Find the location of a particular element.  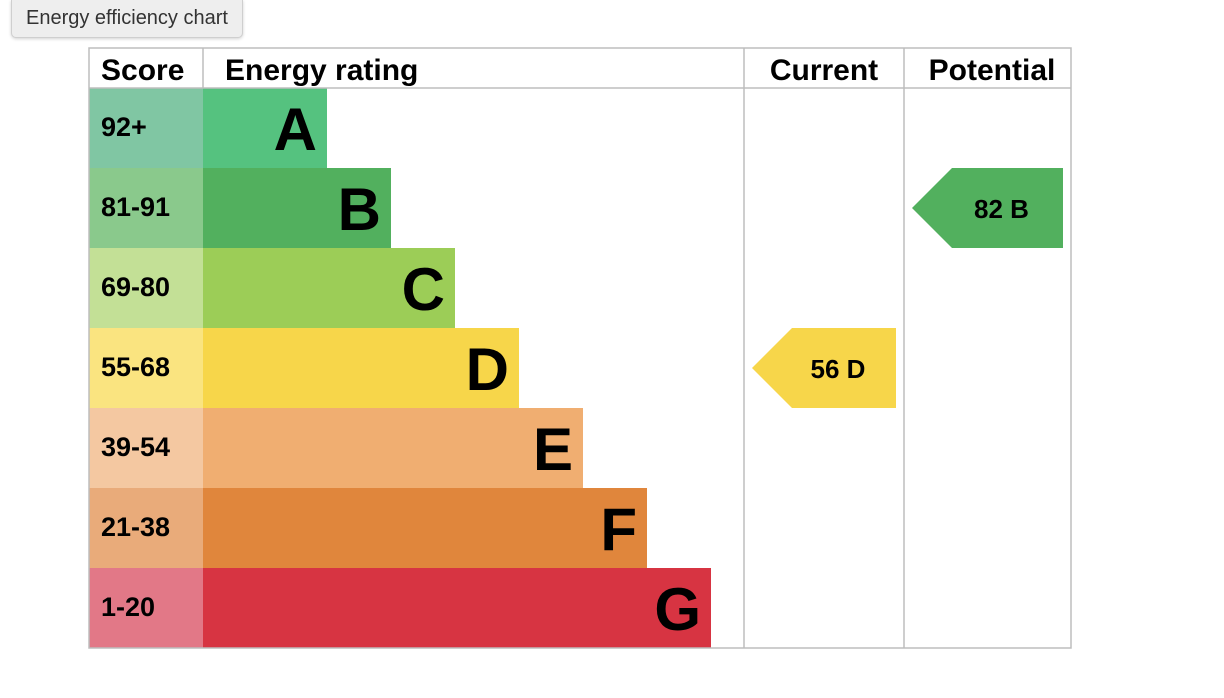

rating-bar-c is located at coordinates (329, 288).